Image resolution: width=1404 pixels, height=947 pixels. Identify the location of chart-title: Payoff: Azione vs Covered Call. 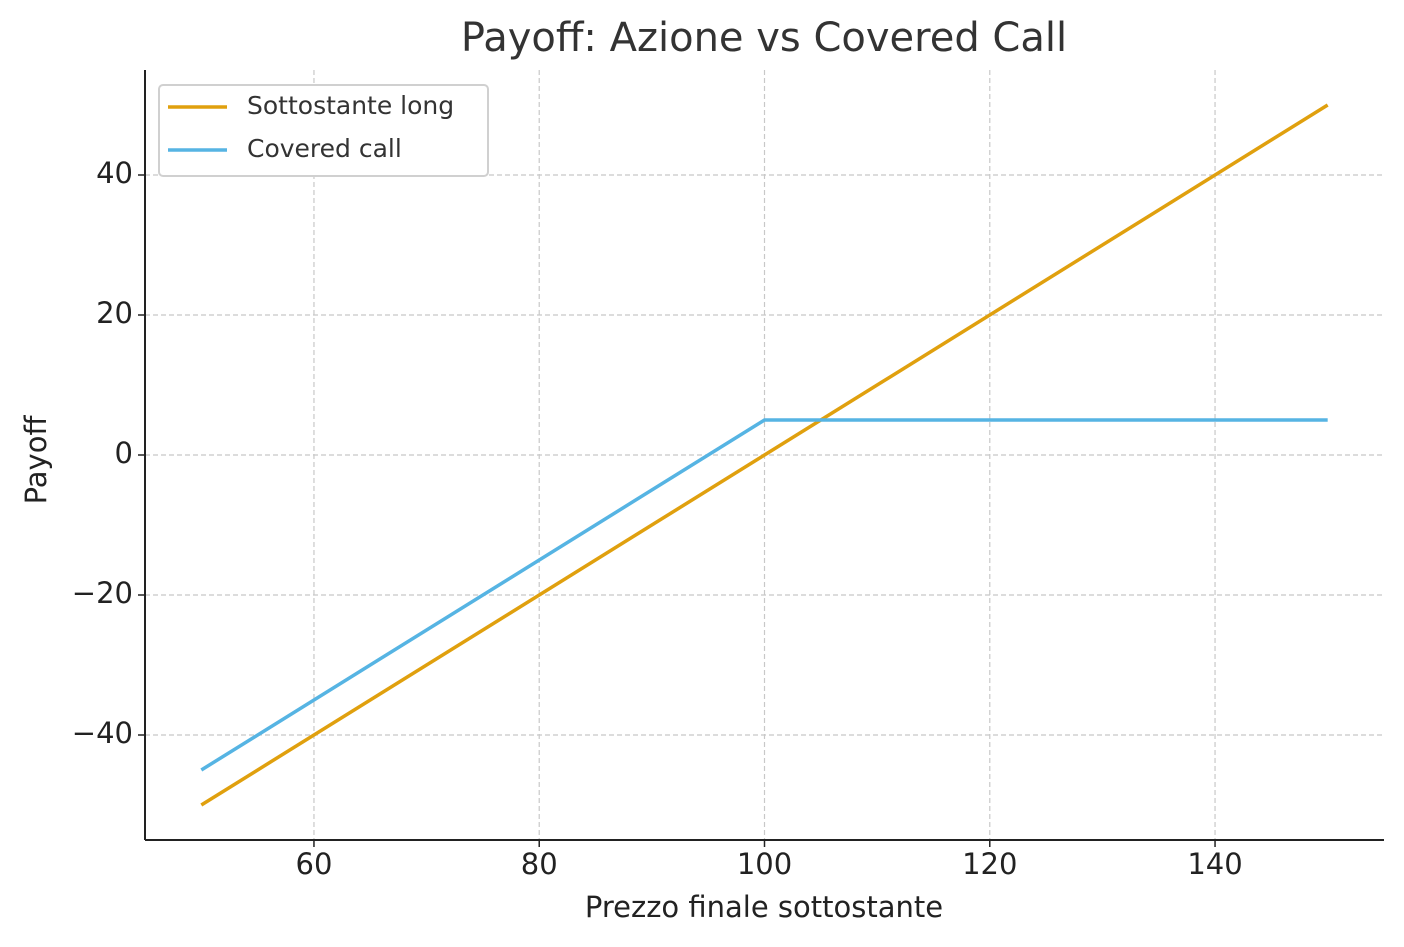
(764, 38).